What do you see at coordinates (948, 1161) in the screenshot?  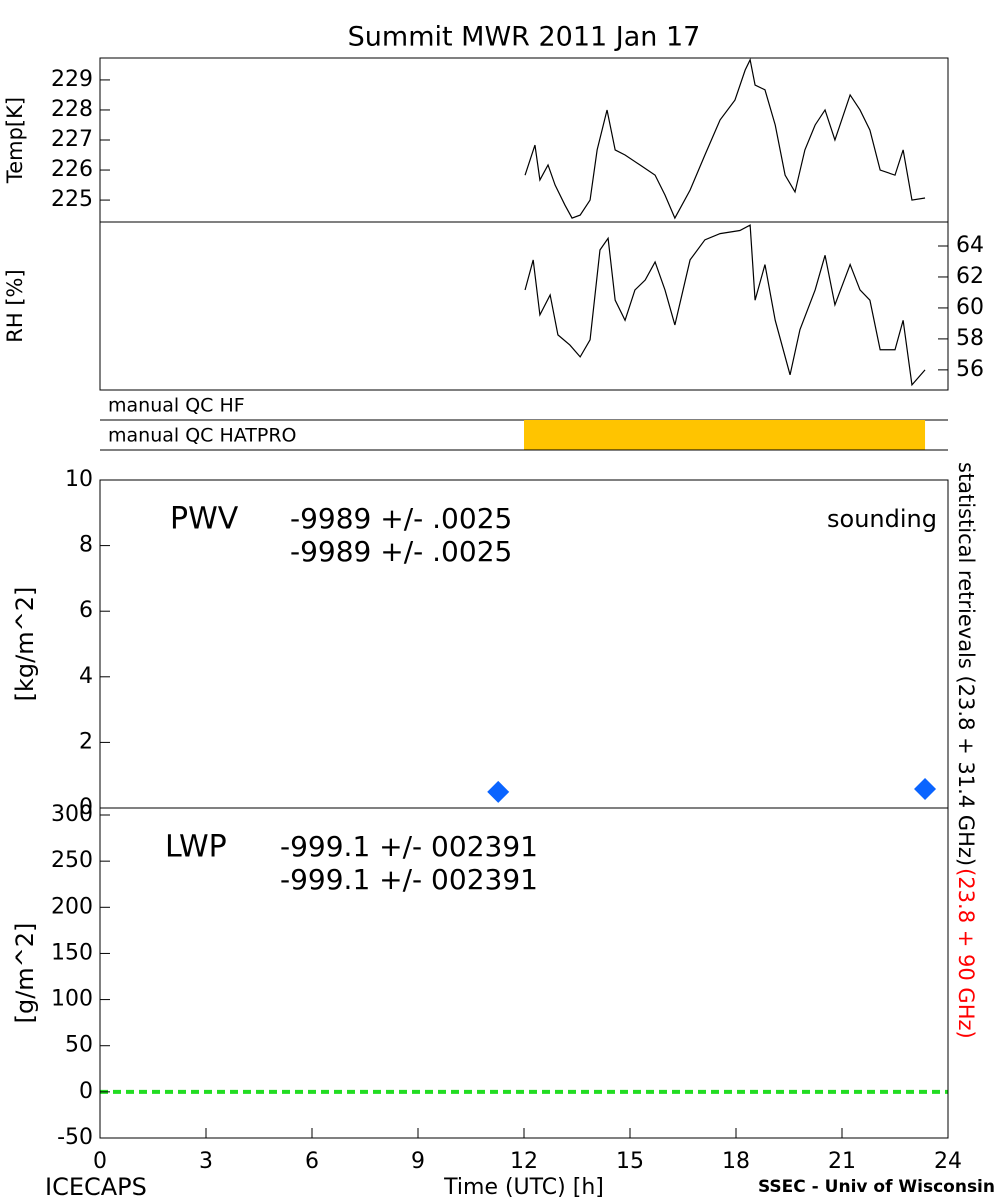 I see `x-tick-label: 24` at bounding box center [948, 1161].